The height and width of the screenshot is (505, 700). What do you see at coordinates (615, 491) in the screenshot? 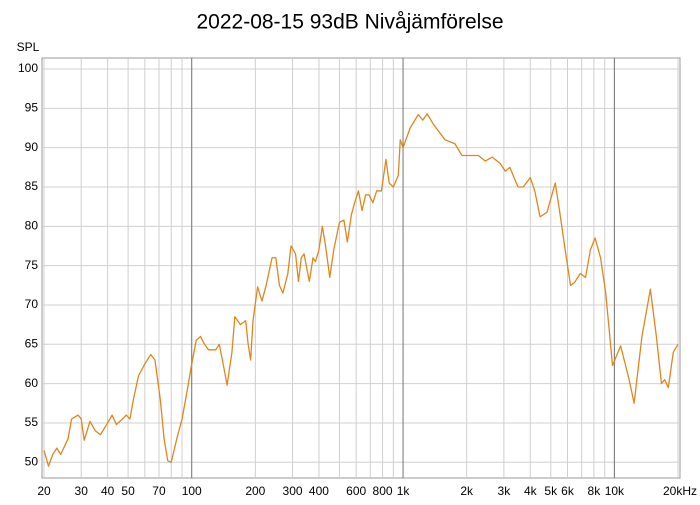
I see `x-tick-label: 10k` at bounding box center [615, 491].